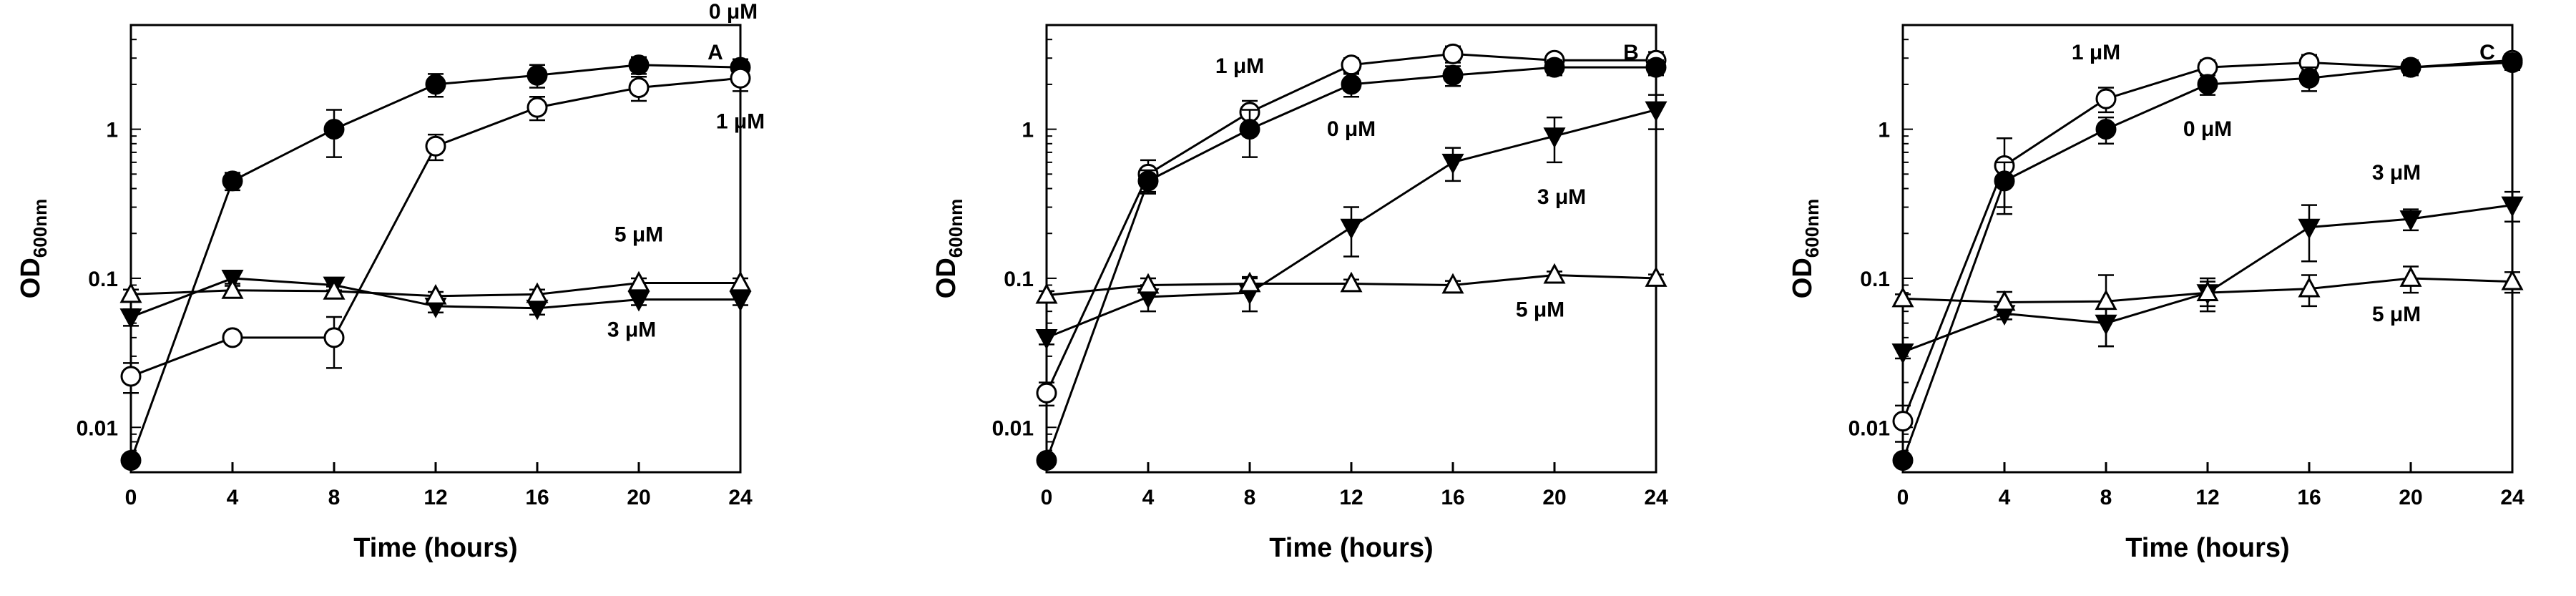  What do you see at coordinates (436, 230) in the screenshot?
I see `series-1m` at bounding box center [436, 230].